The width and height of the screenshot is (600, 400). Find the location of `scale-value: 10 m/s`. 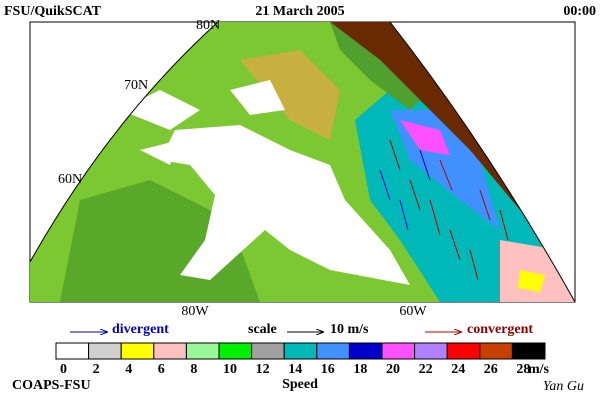

scale-value: 10 m/s is located at coordinates (349, 329).